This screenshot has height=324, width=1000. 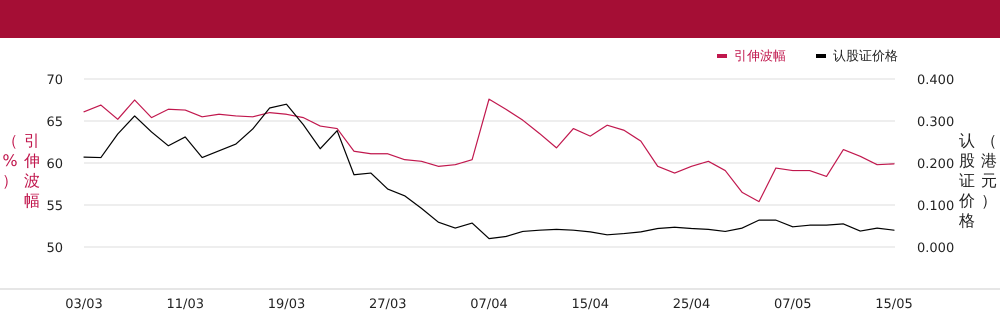 I want to click on x-tick-label: 19/03, so click(x=287, y=304).